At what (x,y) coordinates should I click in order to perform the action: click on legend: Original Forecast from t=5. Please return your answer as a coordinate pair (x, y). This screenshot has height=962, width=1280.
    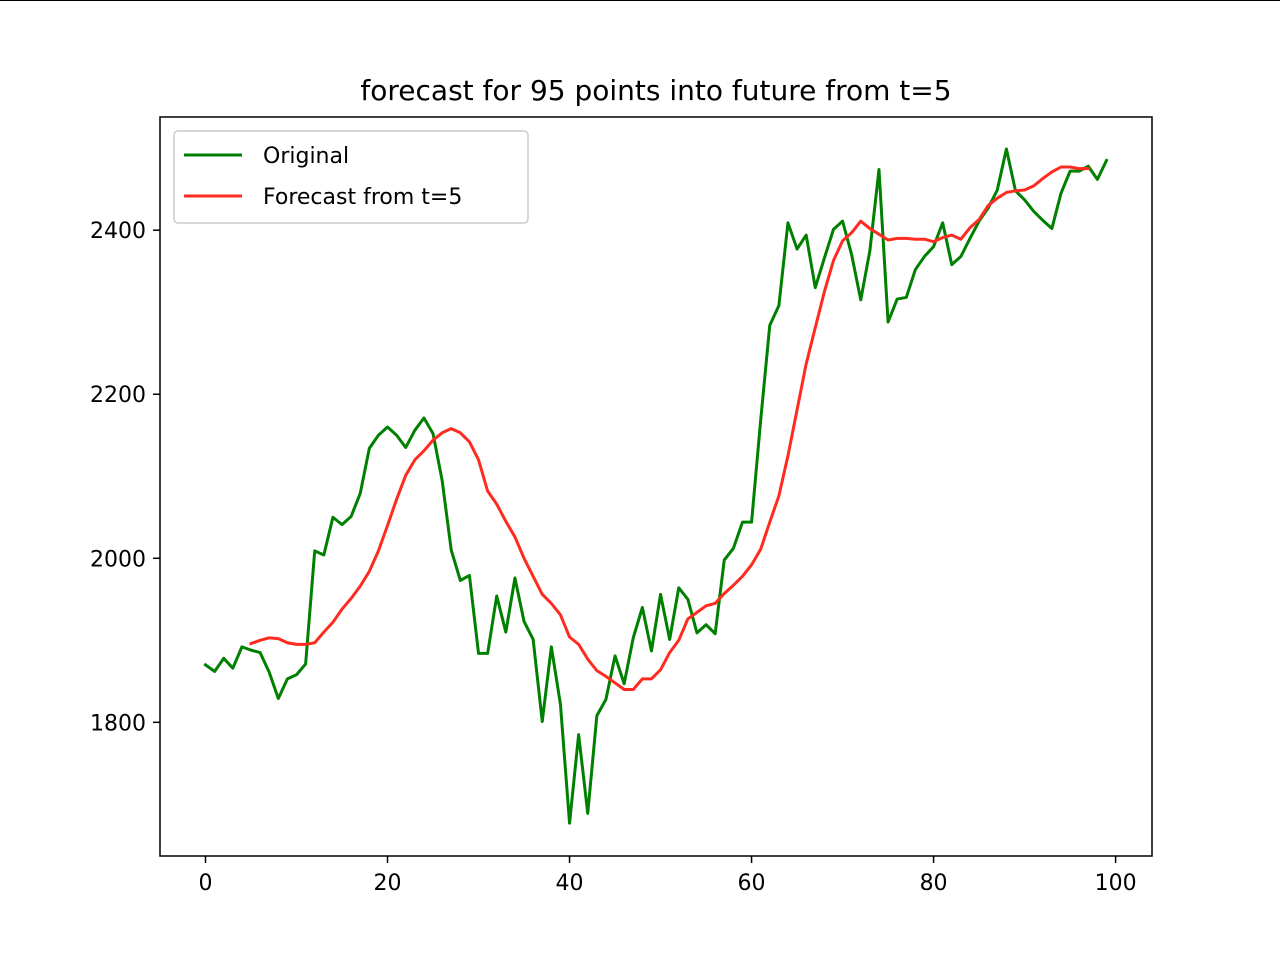
    Looking at the image, I should click on (351, 177).